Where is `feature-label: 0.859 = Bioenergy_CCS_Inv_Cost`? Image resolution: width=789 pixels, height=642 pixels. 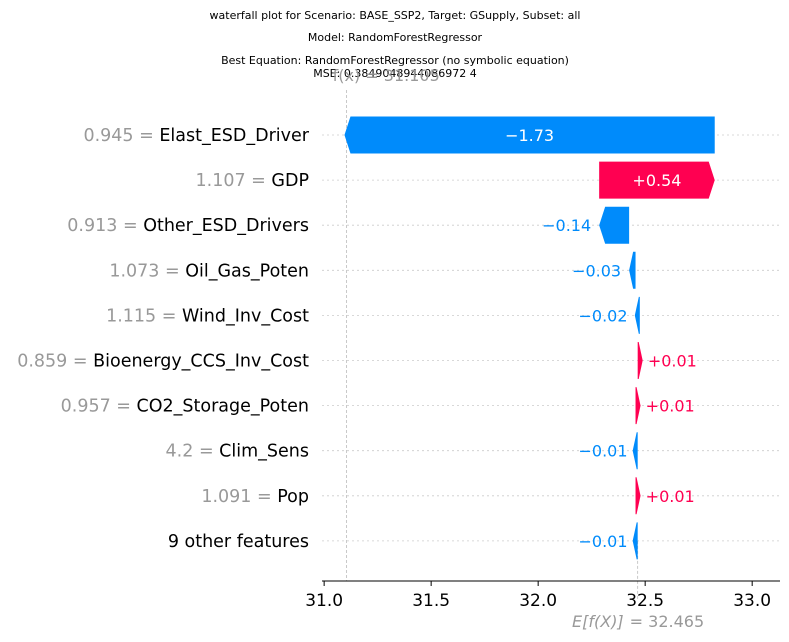 feature-label: 0.859 = Bioenergy_CCS_Inv_Cost is located at coordinates (163, 362).